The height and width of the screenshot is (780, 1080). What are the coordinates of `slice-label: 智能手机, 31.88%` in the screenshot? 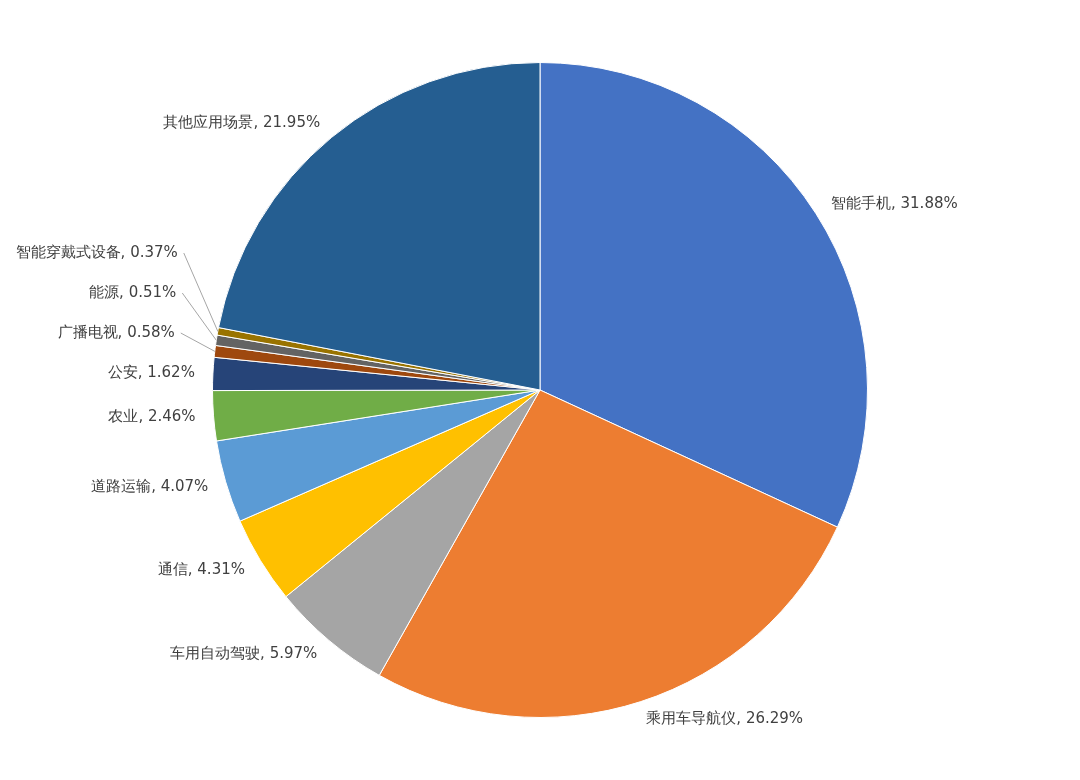 It's located at (894, 202).